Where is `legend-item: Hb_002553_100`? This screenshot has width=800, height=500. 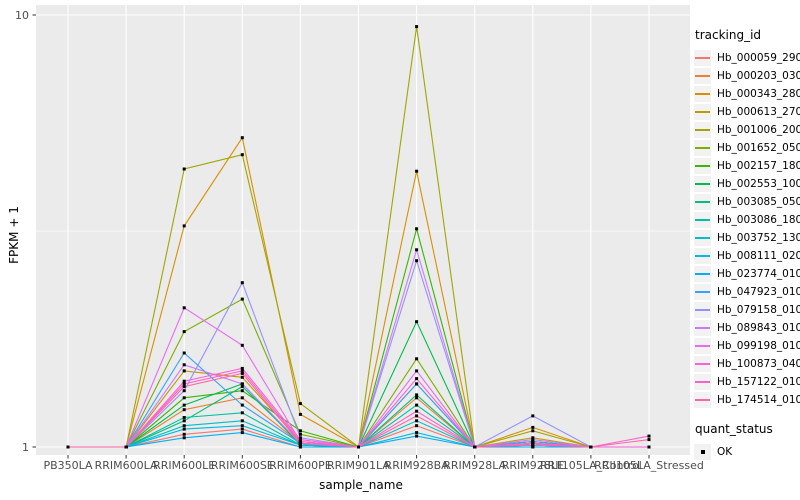 legend-item: Hb_002553_100 is located at coordinates (747, 184).